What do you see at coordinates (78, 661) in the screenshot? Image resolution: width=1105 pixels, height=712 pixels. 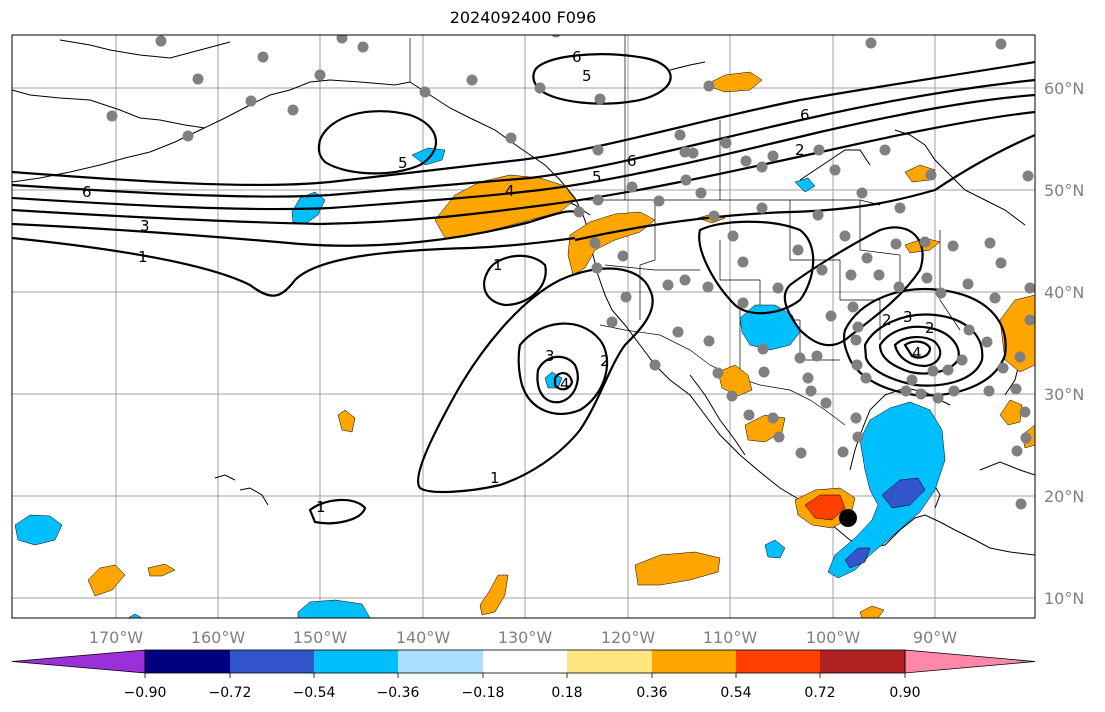 I see `colorbar-extend-min` at bounding box center [78, 661].